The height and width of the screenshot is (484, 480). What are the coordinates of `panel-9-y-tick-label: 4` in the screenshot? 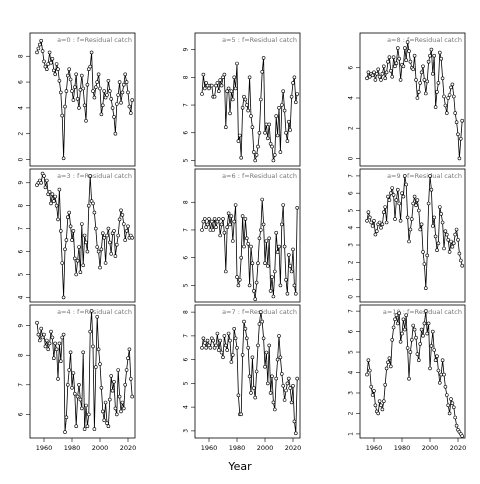 It's located at (351, 372).